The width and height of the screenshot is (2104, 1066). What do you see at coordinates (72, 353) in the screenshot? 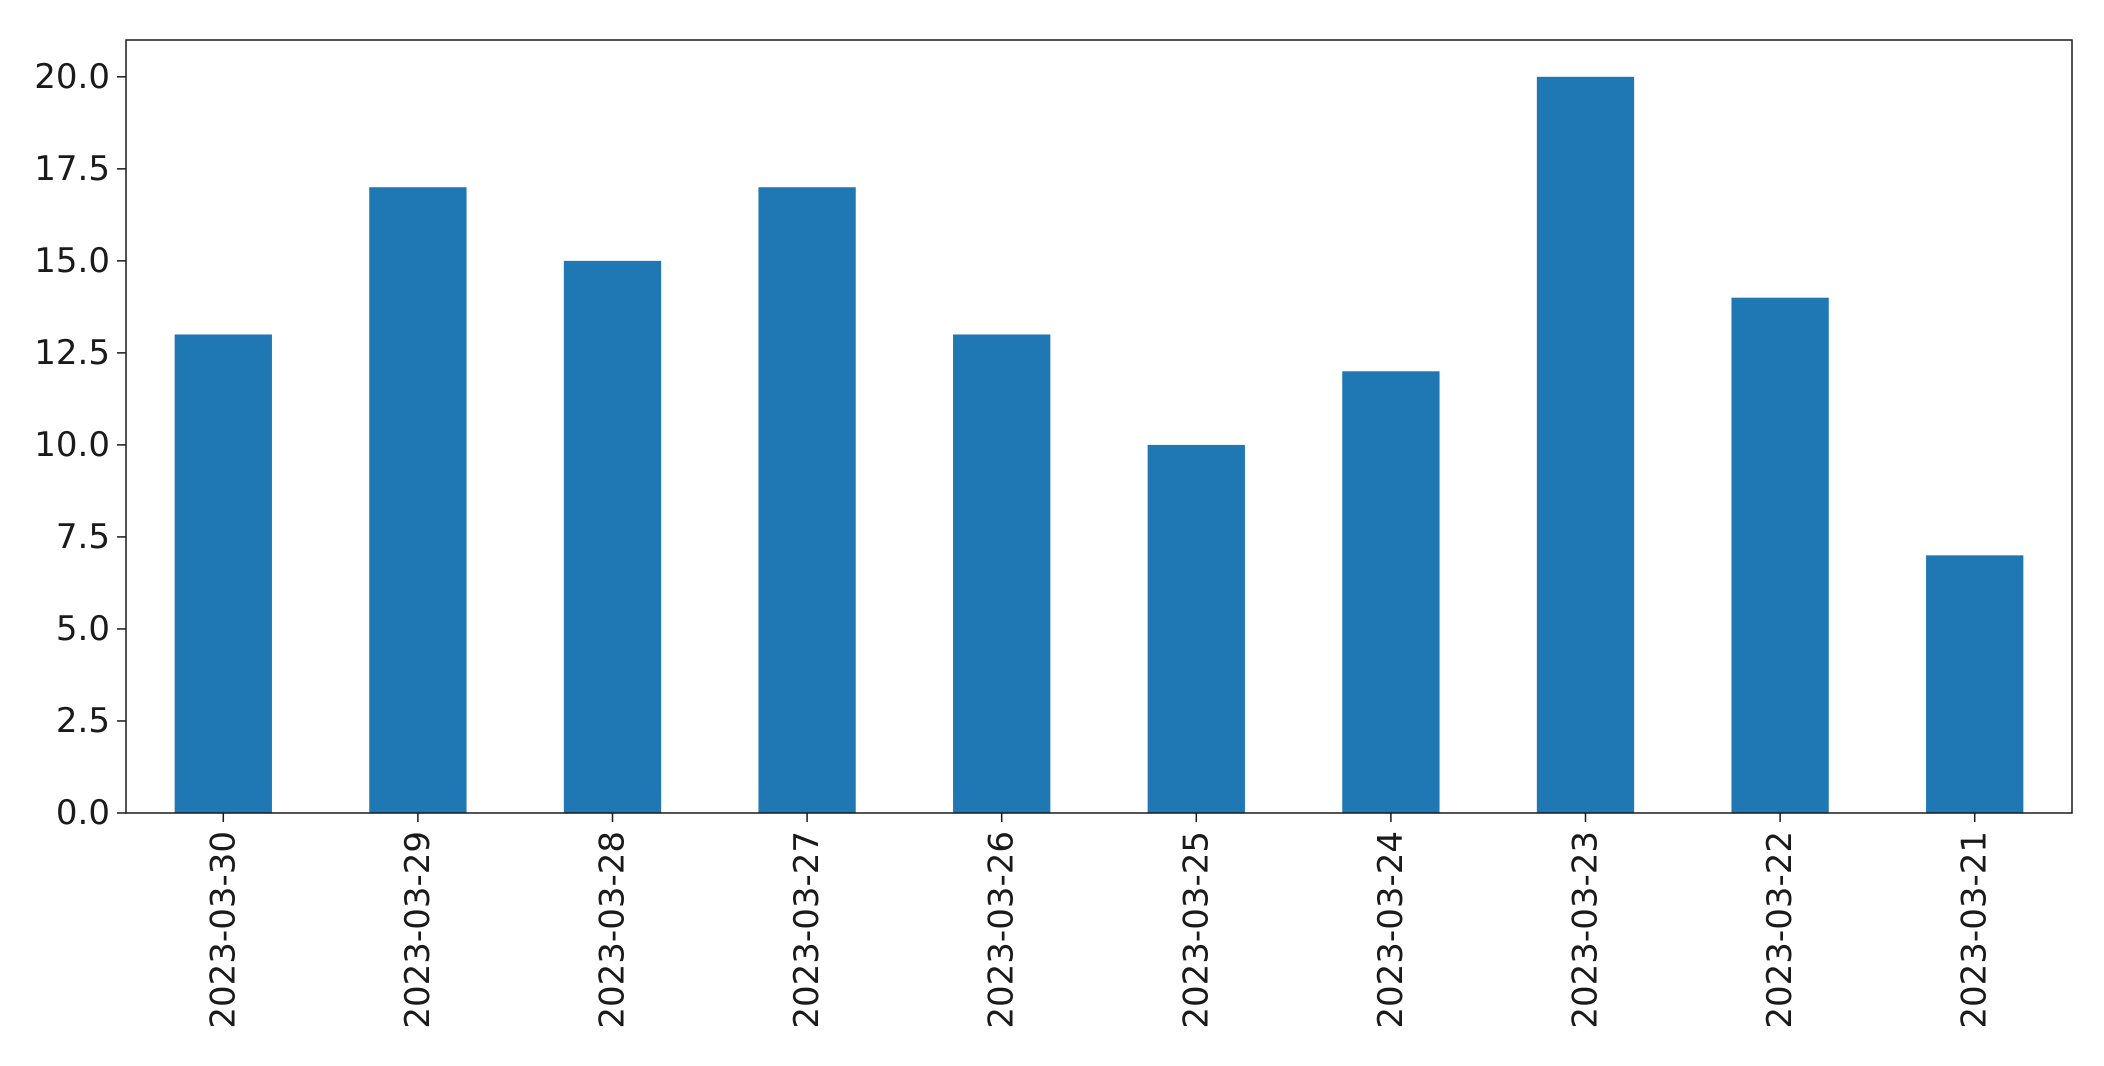
I see `y-tick-label: 12.5` at bounding box center [72, 353].